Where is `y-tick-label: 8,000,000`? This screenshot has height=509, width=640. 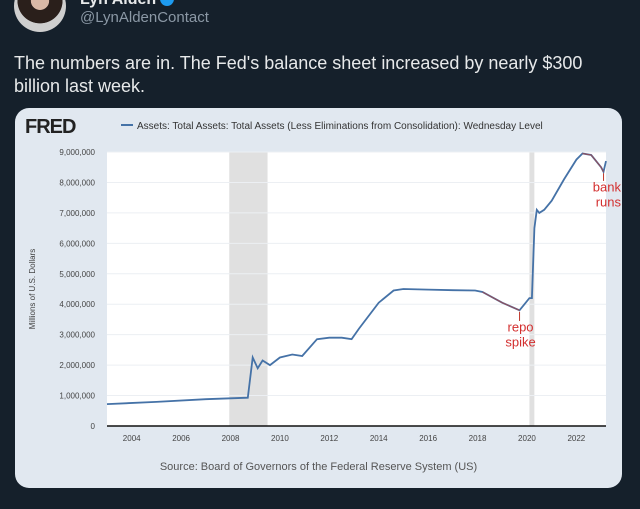
y-tick-label: 8,000,000 is located at coordinates (77, 182).